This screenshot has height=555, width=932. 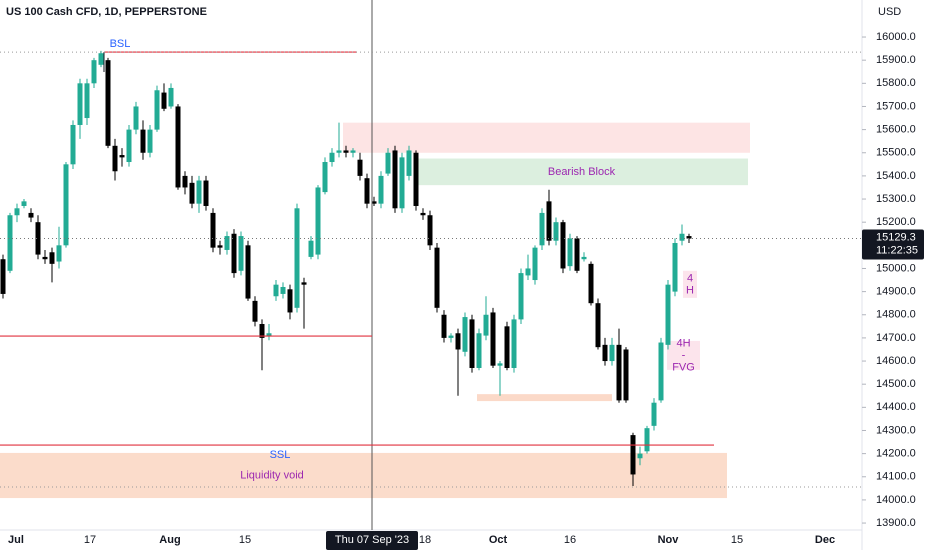 What do you see at coordinates (570, 540) in the screenshot?
I see `x-tick-label: 16` at bounding box center [570, 540].